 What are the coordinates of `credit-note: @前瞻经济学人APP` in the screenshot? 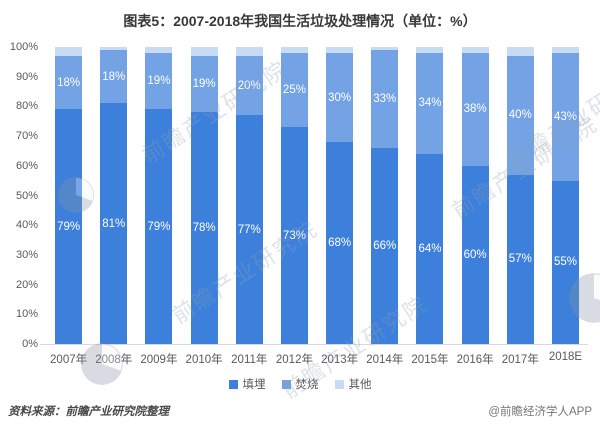 It's located at (540, 412).